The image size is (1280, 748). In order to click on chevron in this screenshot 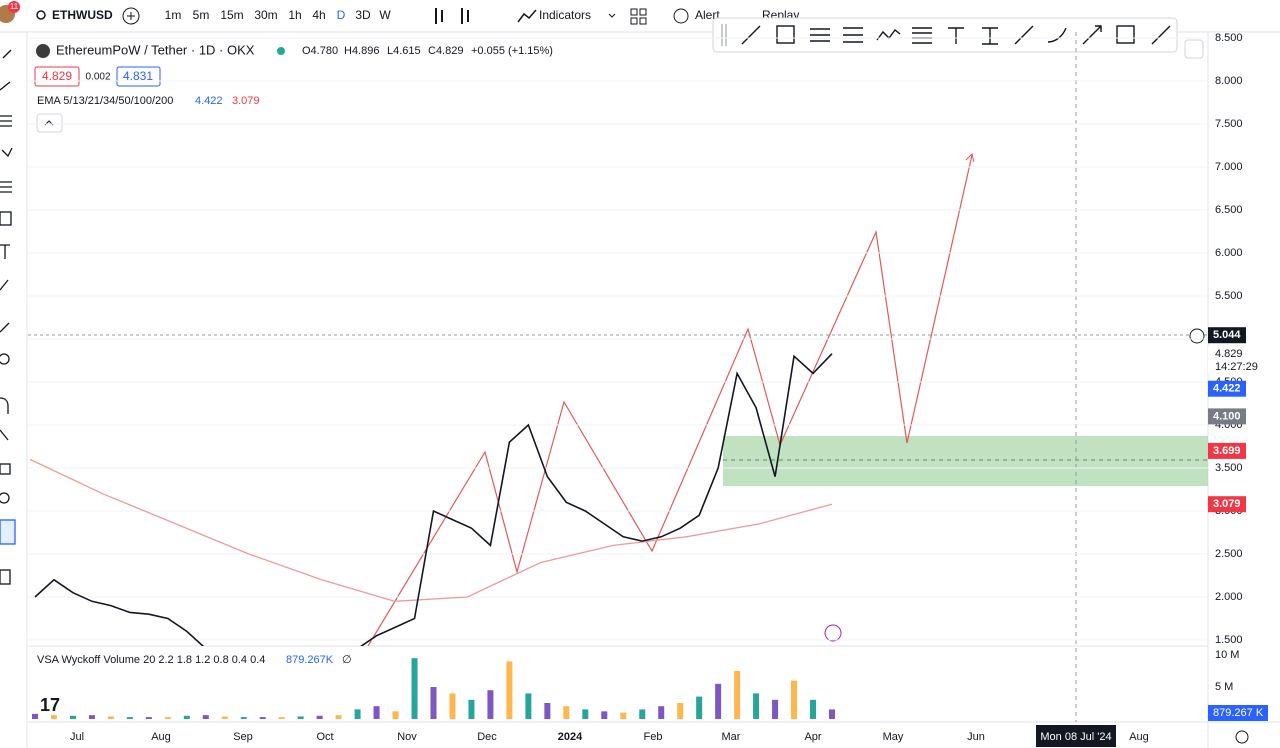, I will do `click(612, 15)`.